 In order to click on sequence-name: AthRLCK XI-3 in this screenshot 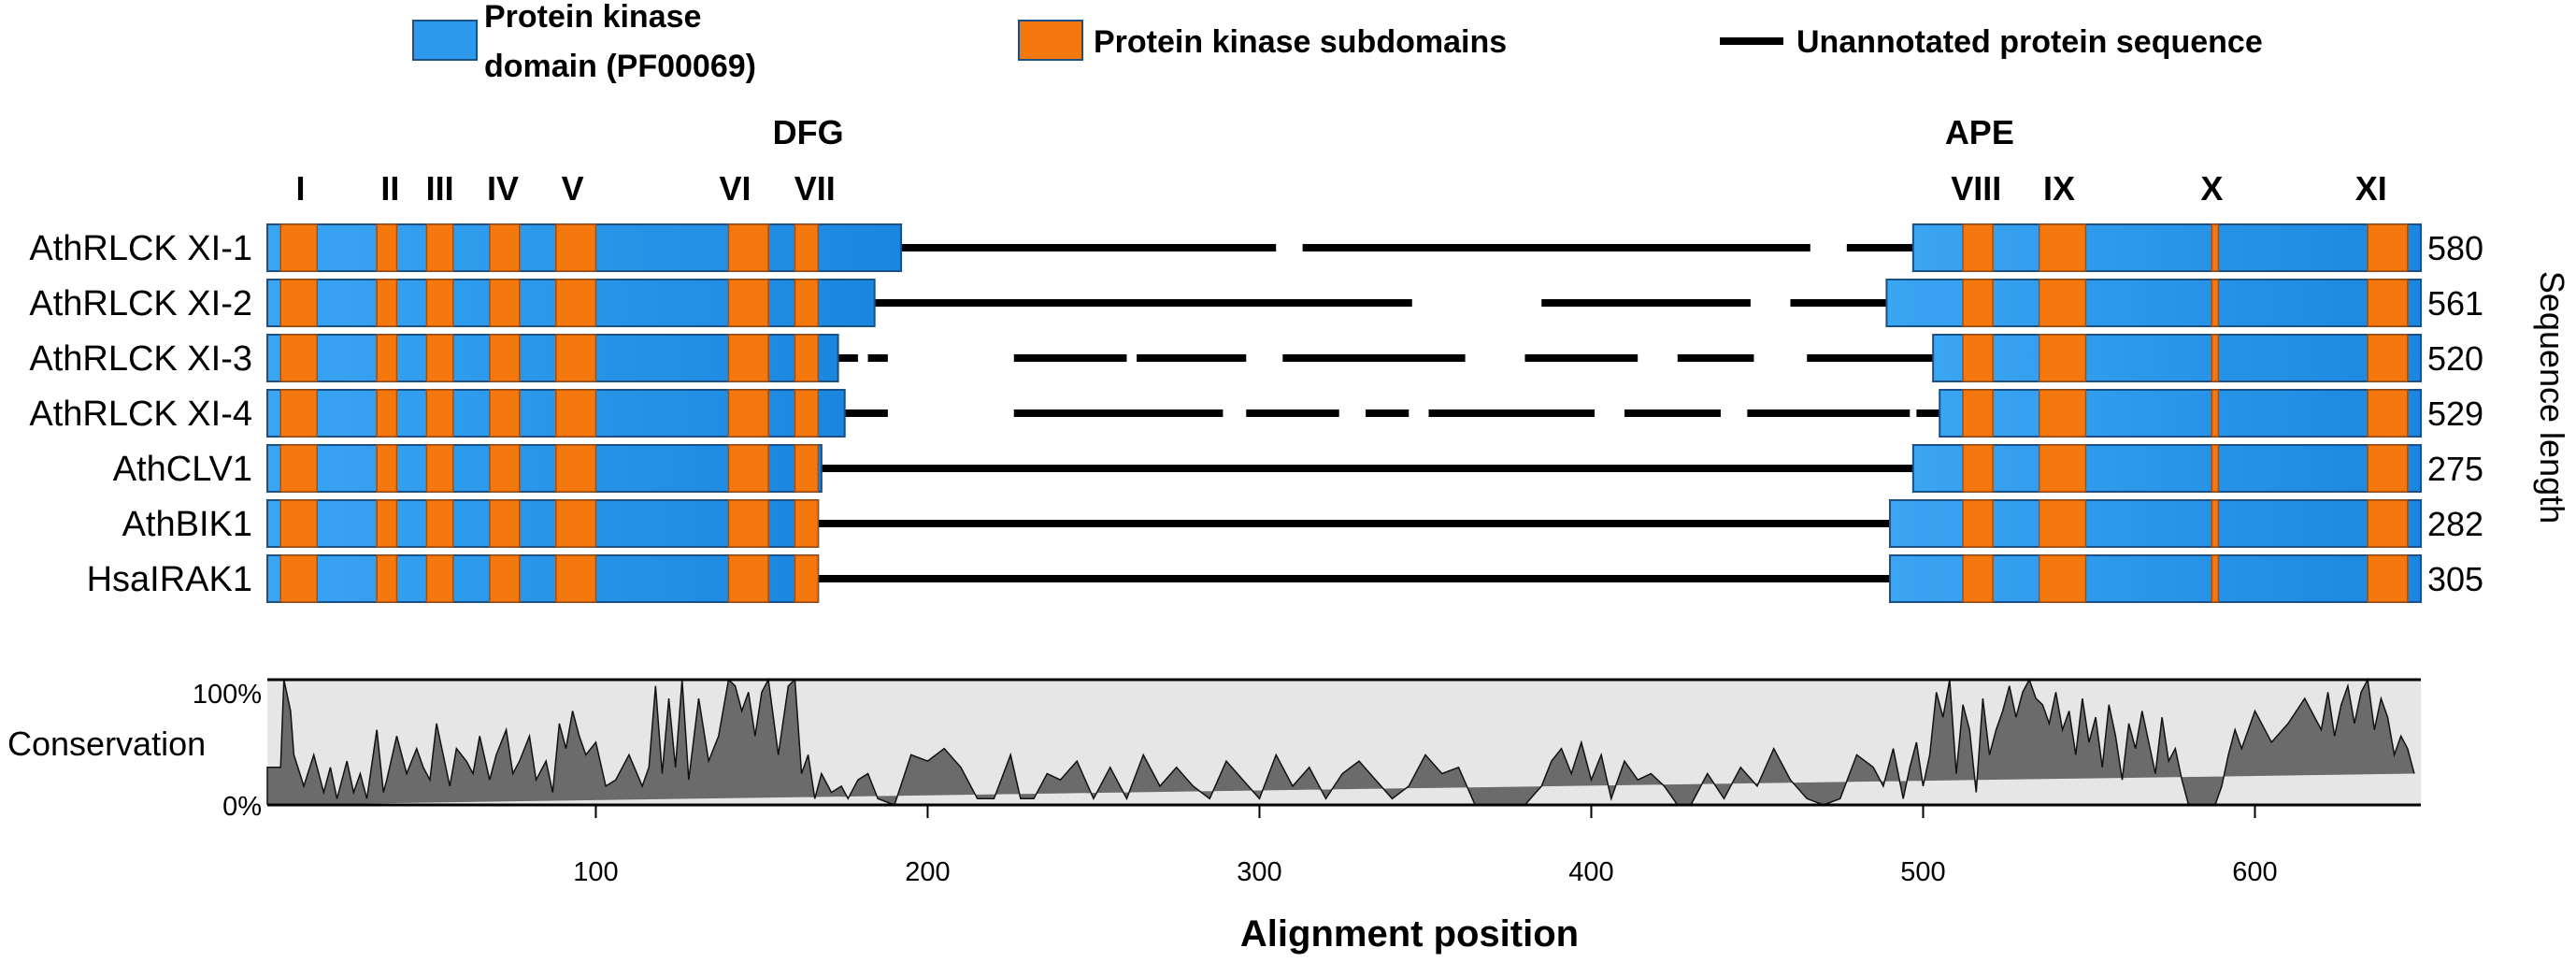, I will do `click(140, 359)`.